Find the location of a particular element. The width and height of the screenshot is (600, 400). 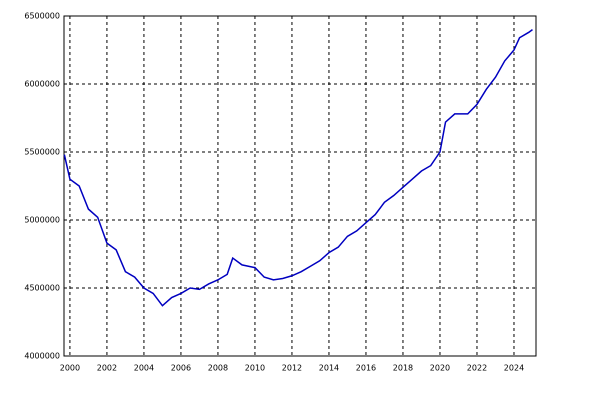

x-tick-label: 2012 is located at coordinates (292, 368).